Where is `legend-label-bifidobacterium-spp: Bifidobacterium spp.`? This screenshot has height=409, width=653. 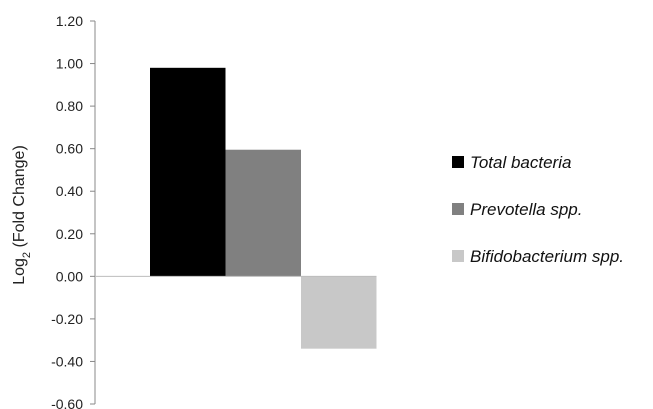 legend-label-bifidobacterium-spp: Bifidobacterium spp. is located at coordinates (547, 256).